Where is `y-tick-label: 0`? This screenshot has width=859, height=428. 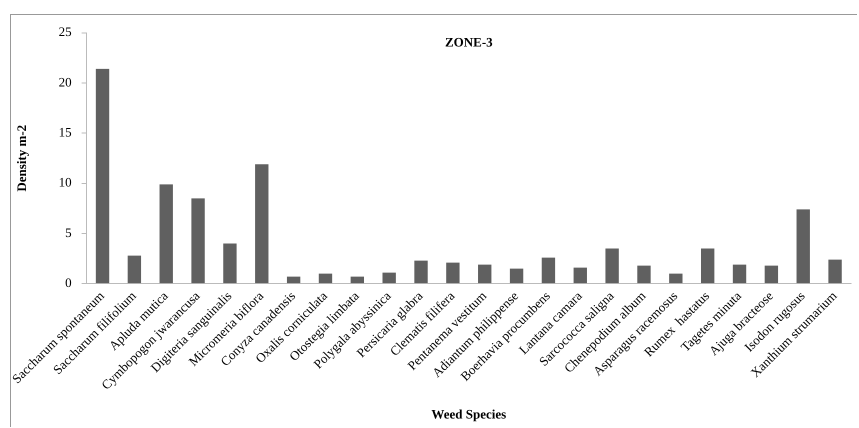
y-tick-label: 0 is located at coordinates (68, 282).